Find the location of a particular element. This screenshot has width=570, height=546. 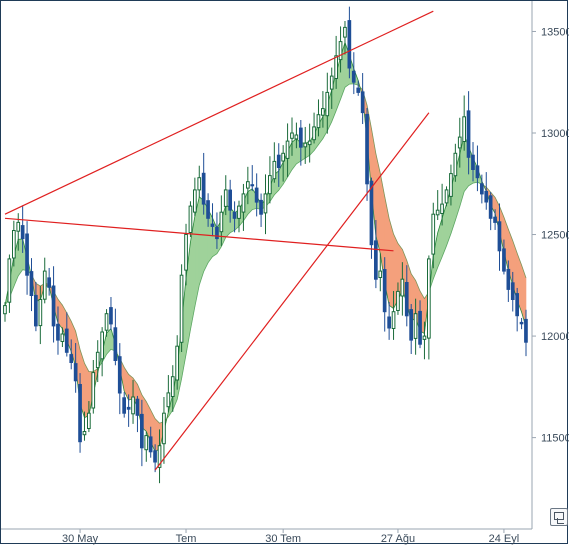

x-tick-label: 30 May is located at coordinates (80, 539).